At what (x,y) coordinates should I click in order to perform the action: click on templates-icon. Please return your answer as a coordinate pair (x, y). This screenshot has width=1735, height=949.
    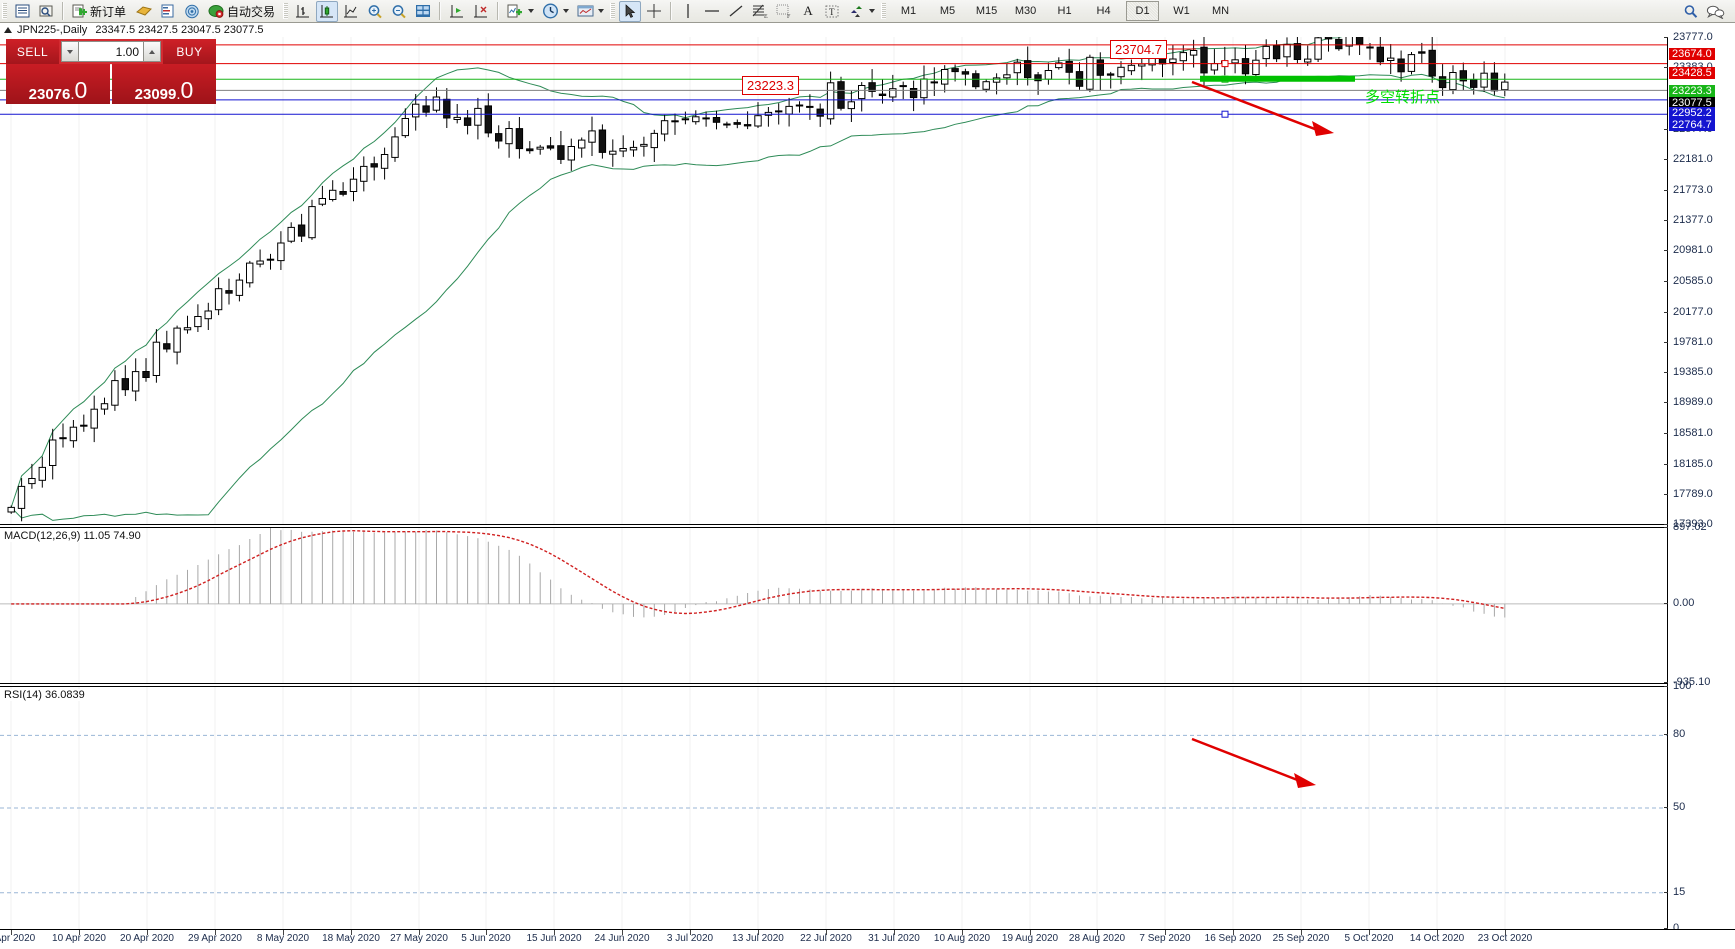
    Looking at the image, I should click on (585, 11).